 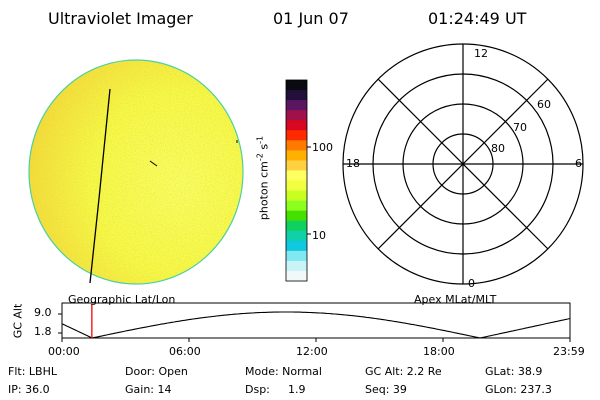 I want to click on dsp-info-value: 1.9, so click(x=297, y=389).